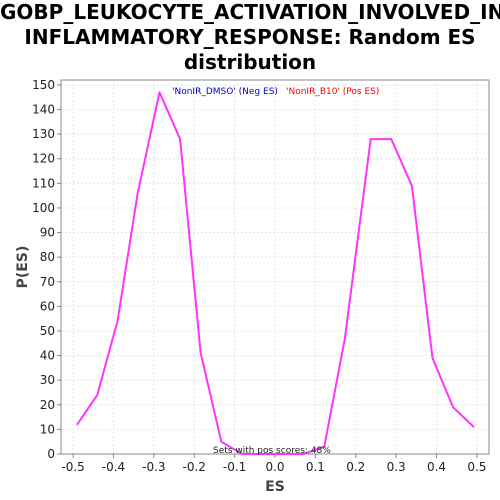  I want to click on x-tick-label: 0.4, so click(436, 467).